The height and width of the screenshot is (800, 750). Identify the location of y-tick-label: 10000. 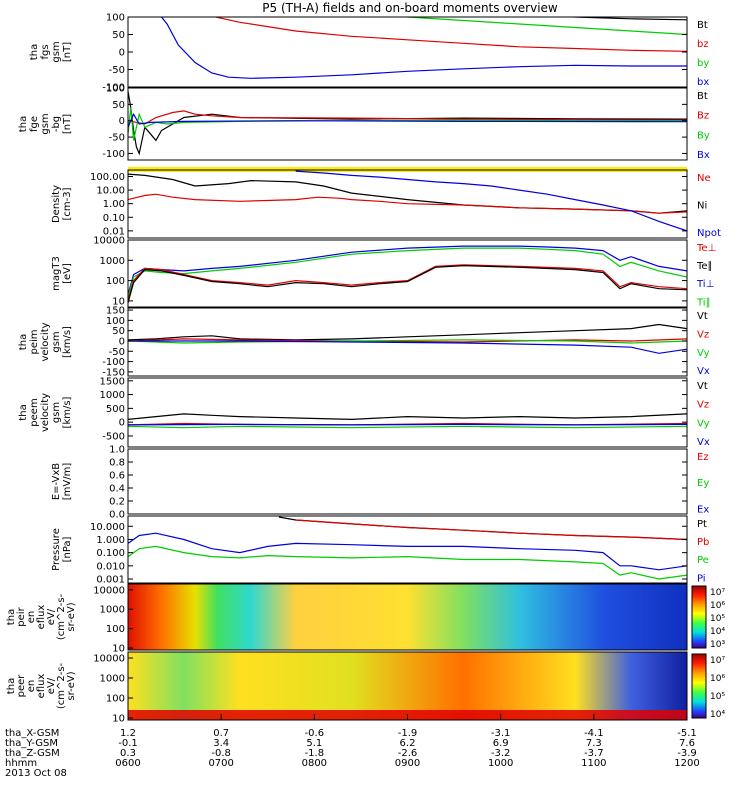
(109, 241).